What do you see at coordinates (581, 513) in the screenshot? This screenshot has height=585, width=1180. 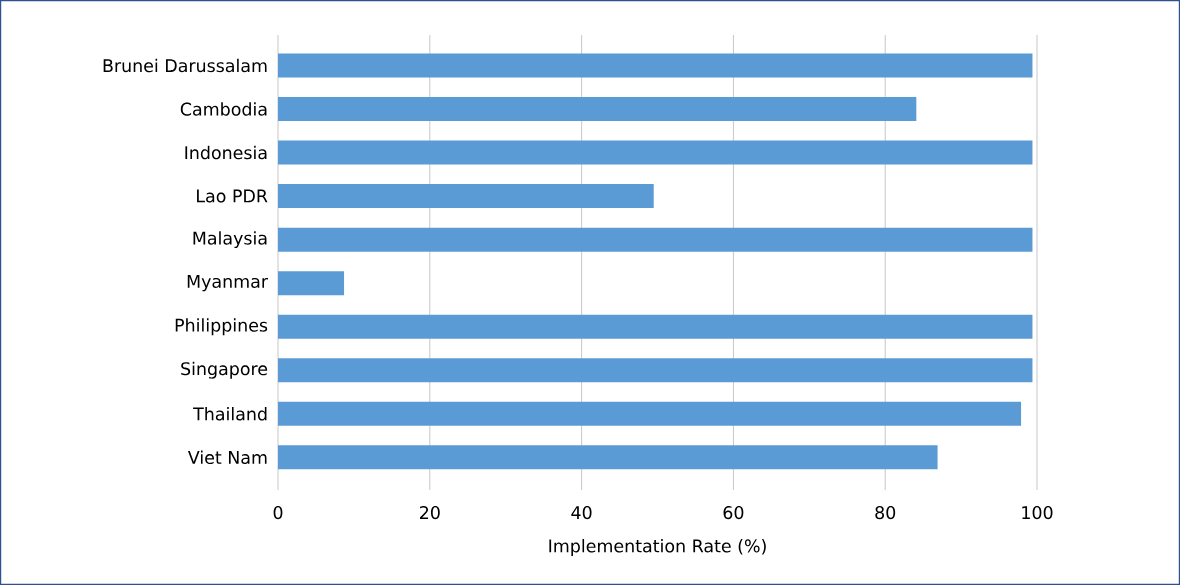 I see `x-tick-label: 40` at bounding box center [581, 513].